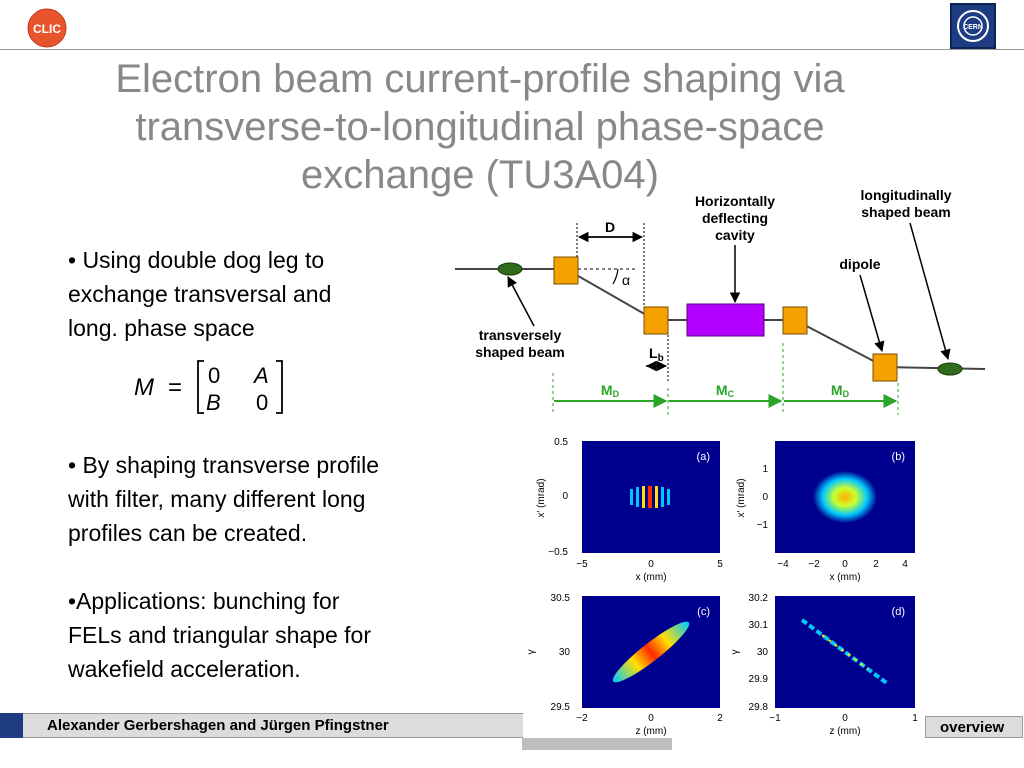 The height and width of the screenshot is (768, 1024). I want to click on plot-b-tag: (b), so click(898, 457).